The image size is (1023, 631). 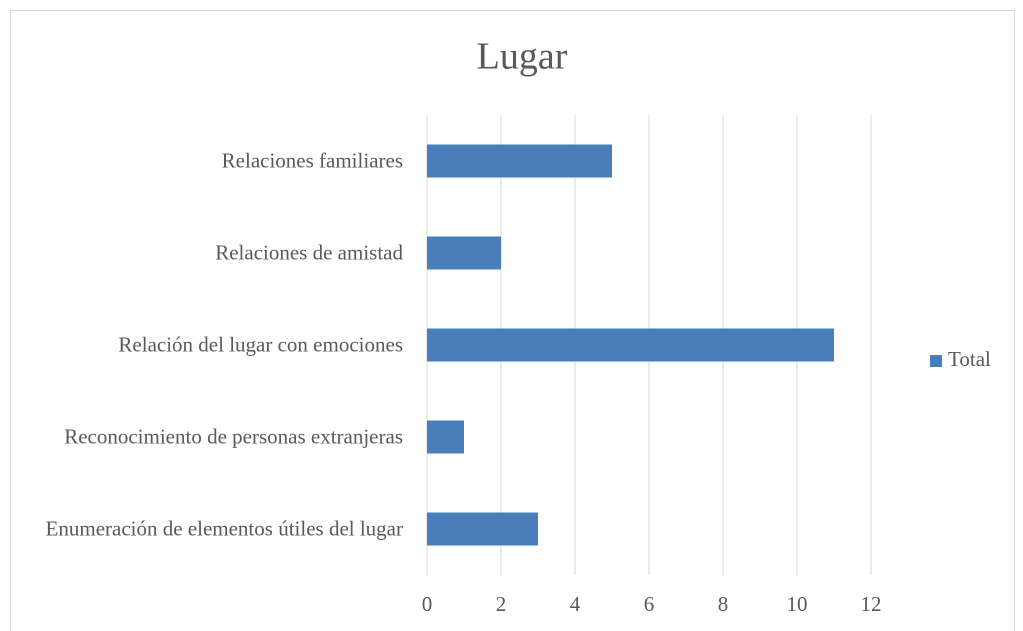 What do you see at coordinates (649, 604) in the screenshot?
I see `x-tick-label: 6` at bounding box center [649, 604].